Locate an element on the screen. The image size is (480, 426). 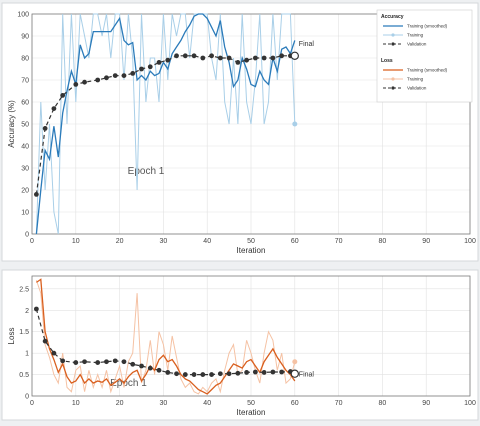
y-tick-label: 50 is located at coordinates (25, 125).